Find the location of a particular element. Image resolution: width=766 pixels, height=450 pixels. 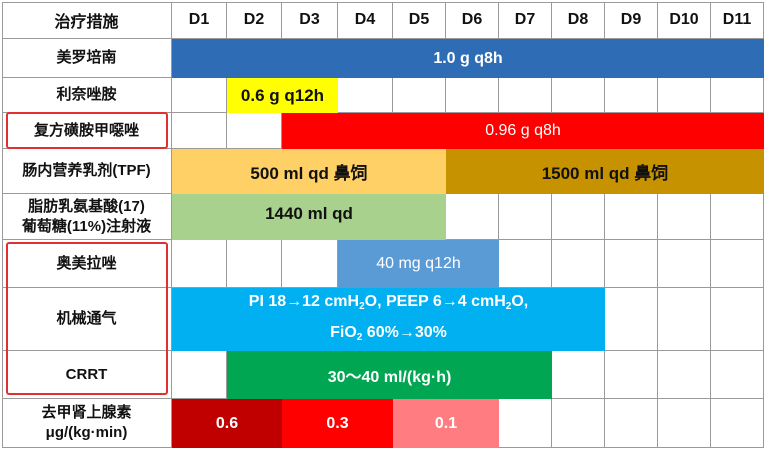

row-label-linezolid: 利奈唑胺 is located at coordinates (87, 95).